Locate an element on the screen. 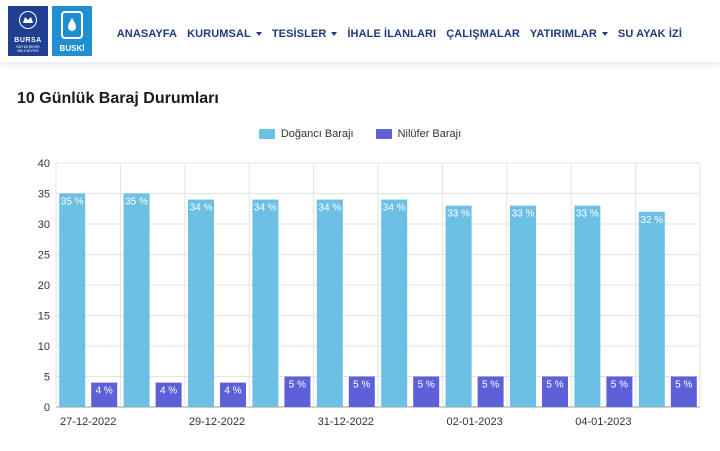 Image resolution: width=720 pixels, height=451 pixels. x-tick-label: 27-12-2022 is located at coordinates (88, 422).